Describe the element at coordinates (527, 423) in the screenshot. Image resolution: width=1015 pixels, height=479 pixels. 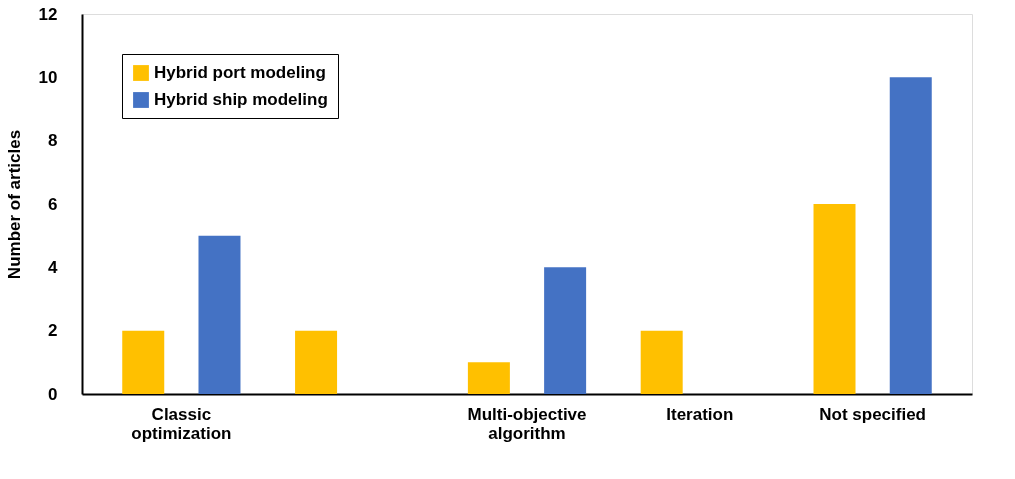
I see `x-tick-label: Multi-objective algorithm` at that location.